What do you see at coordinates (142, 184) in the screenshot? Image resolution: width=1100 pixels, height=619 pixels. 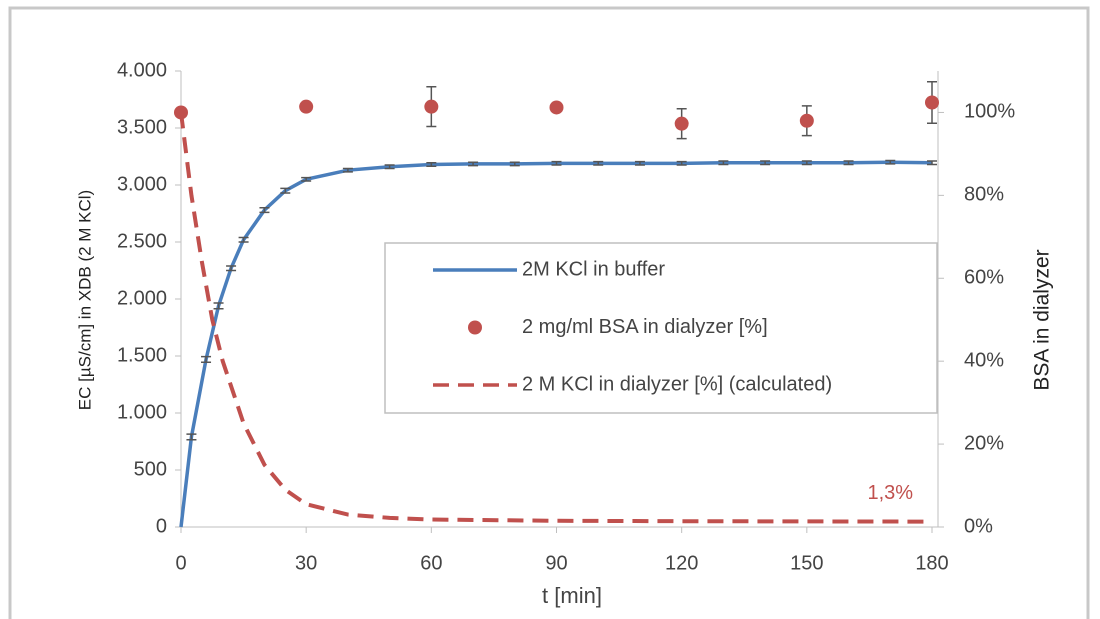 I see `y-tick-label: 3.000` at bounding box center [142, 184].